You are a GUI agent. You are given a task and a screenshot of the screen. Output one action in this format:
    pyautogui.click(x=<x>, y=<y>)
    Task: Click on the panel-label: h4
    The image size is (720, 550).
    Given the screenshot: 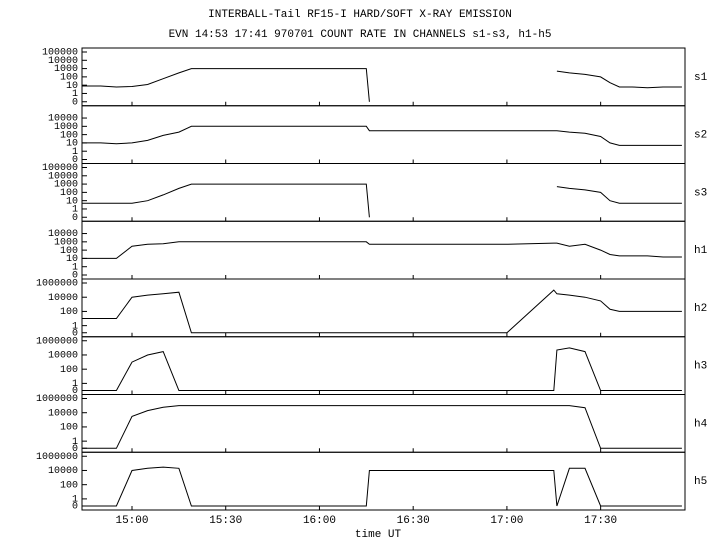 What is the action you would take?
    pyautogui.click(x=701, y=424)
    